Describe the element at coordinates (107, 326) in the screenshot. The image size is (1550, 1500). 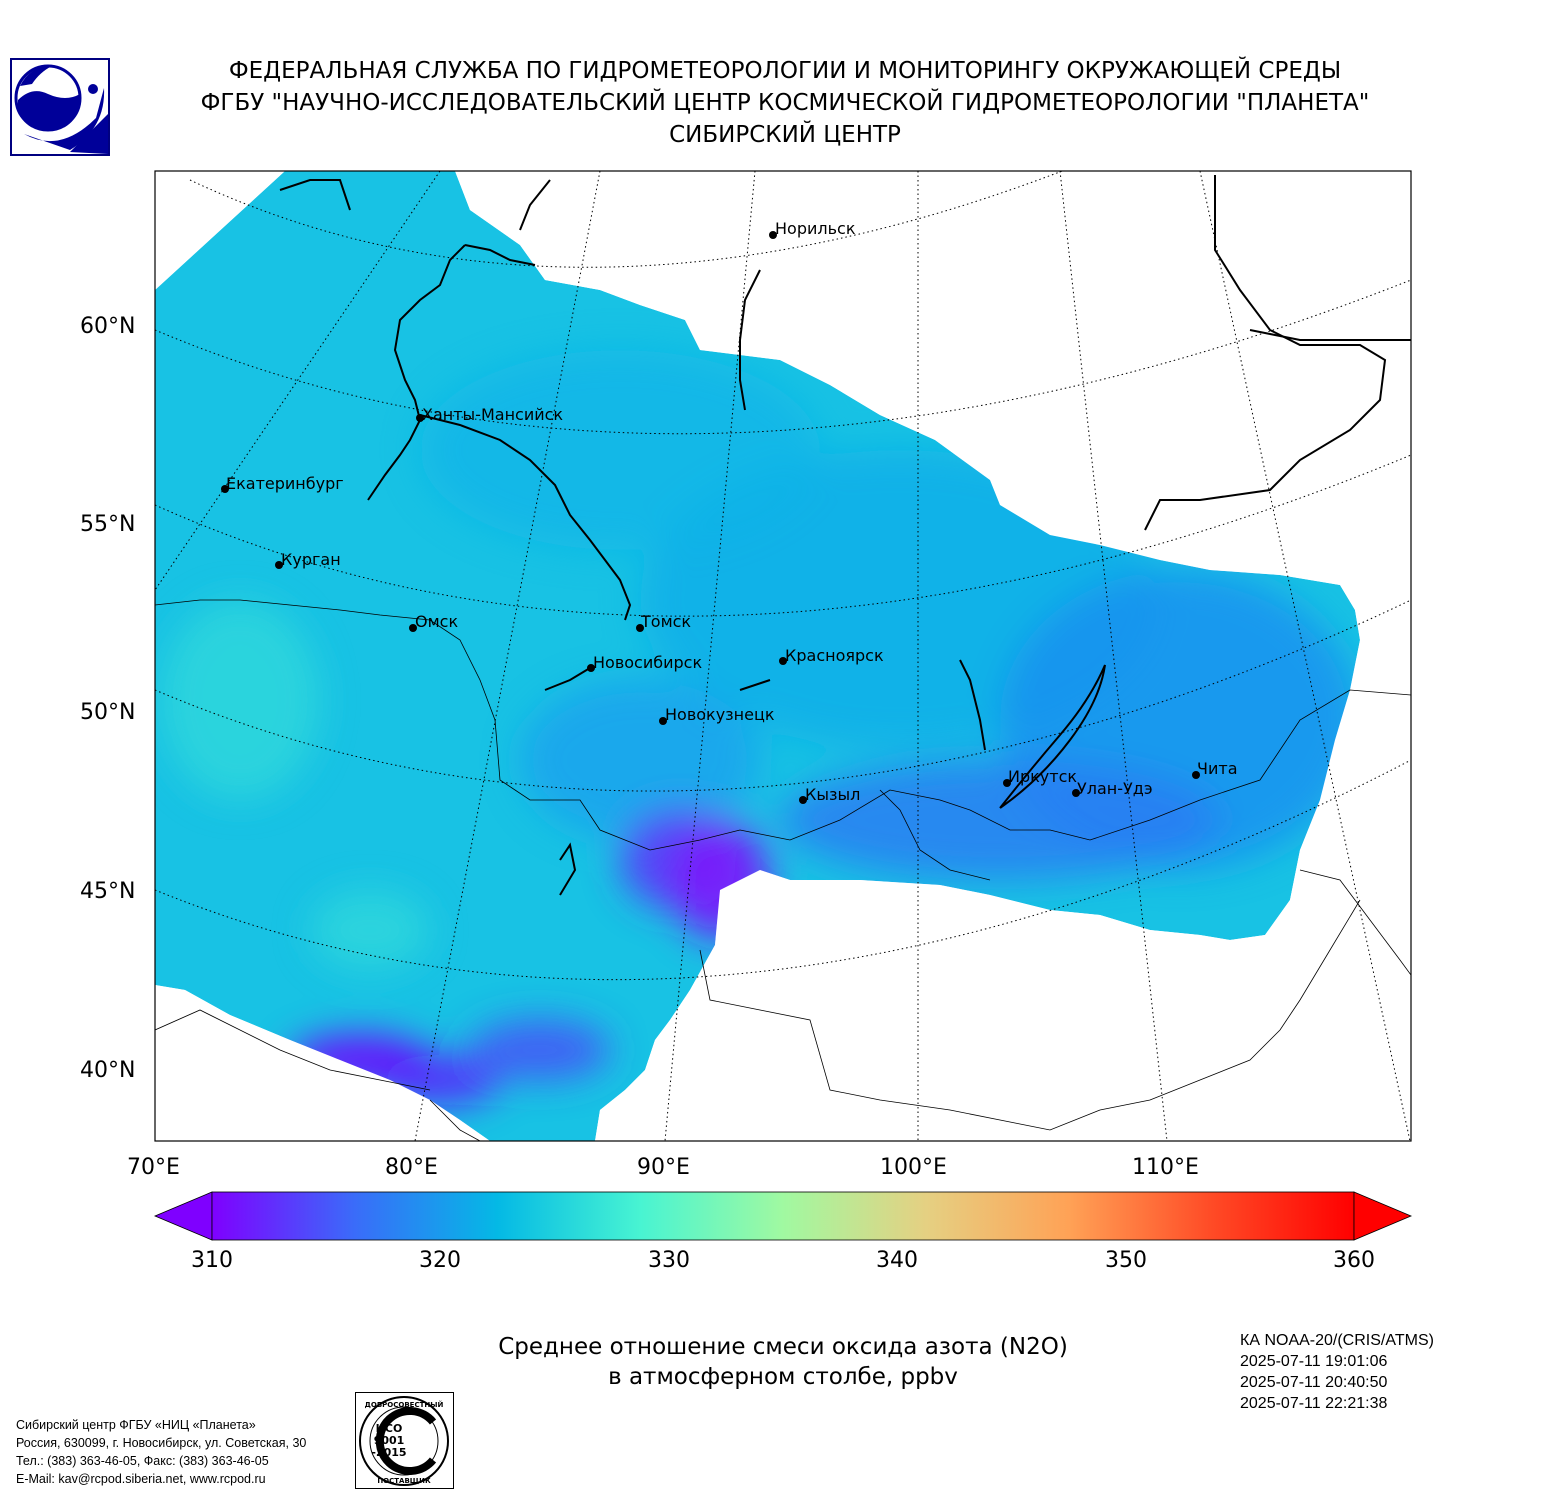
I see `lat-label-60: 60°N` at that location.